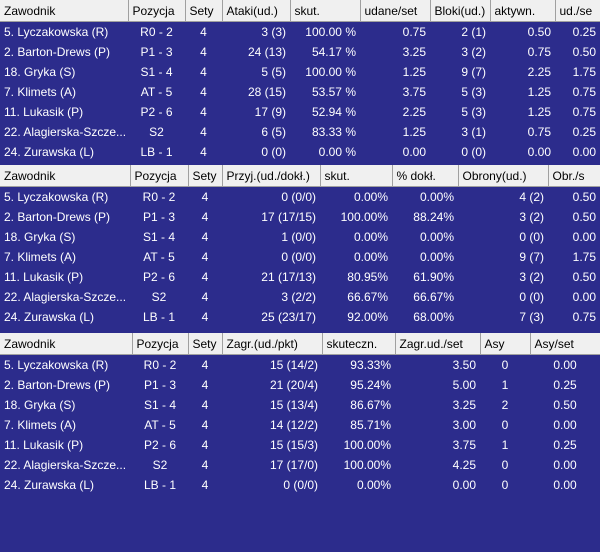 The image size is (600, 552). What do you see at coordinates (505, 405) in the screenshot?
I see `cell: 2` at bounding box center [505, 405].